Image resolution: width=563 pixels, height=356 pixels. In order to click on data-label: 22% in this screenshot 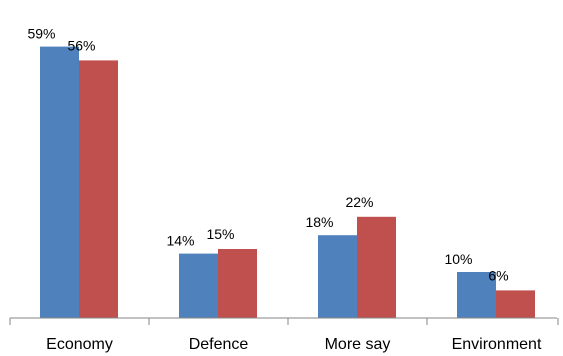, I will do `click(359, 202)`.